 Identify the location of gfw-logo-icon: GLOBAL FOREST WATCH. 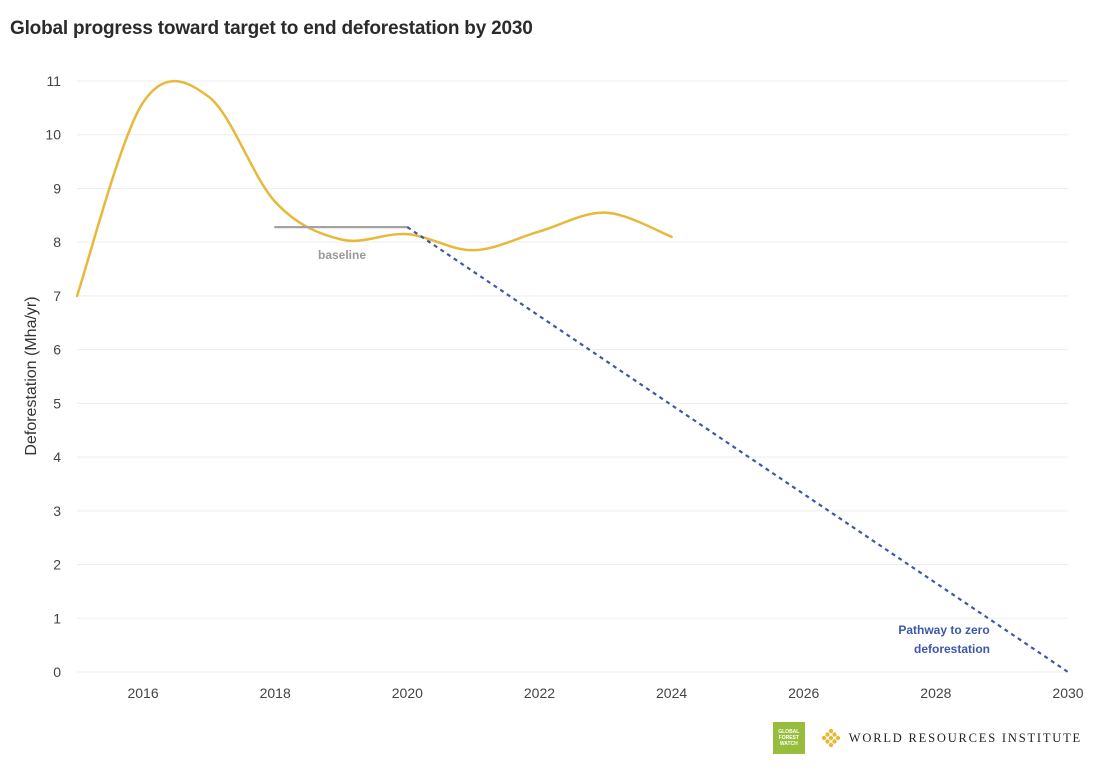
(788, 738).